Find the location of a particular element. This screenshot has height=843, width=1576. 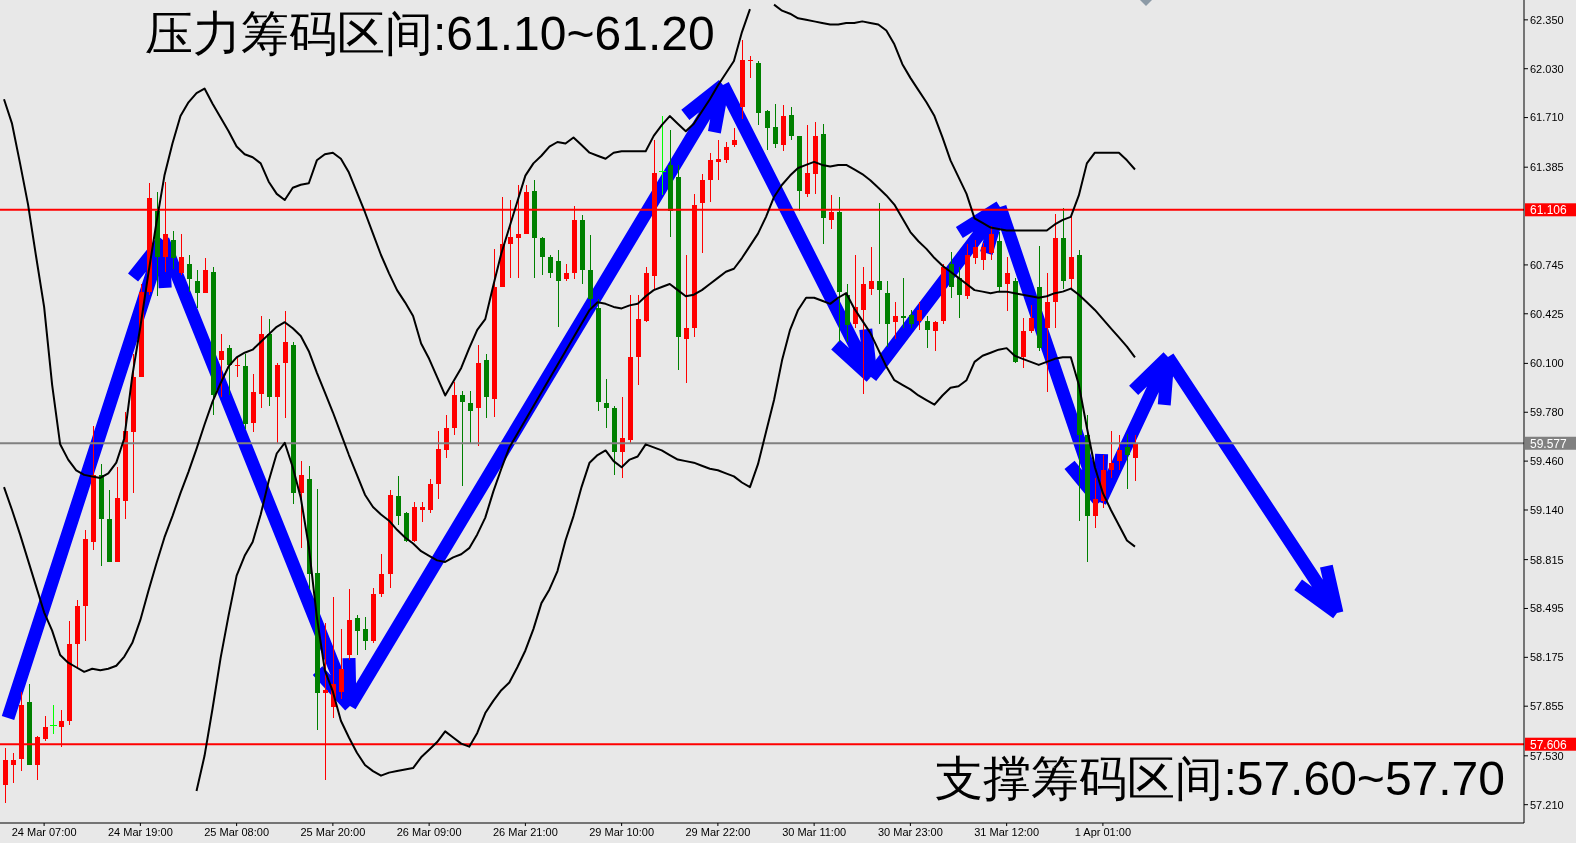

x-tick-label: 30 Mar 23:00 is located at coordinates (910, 831).